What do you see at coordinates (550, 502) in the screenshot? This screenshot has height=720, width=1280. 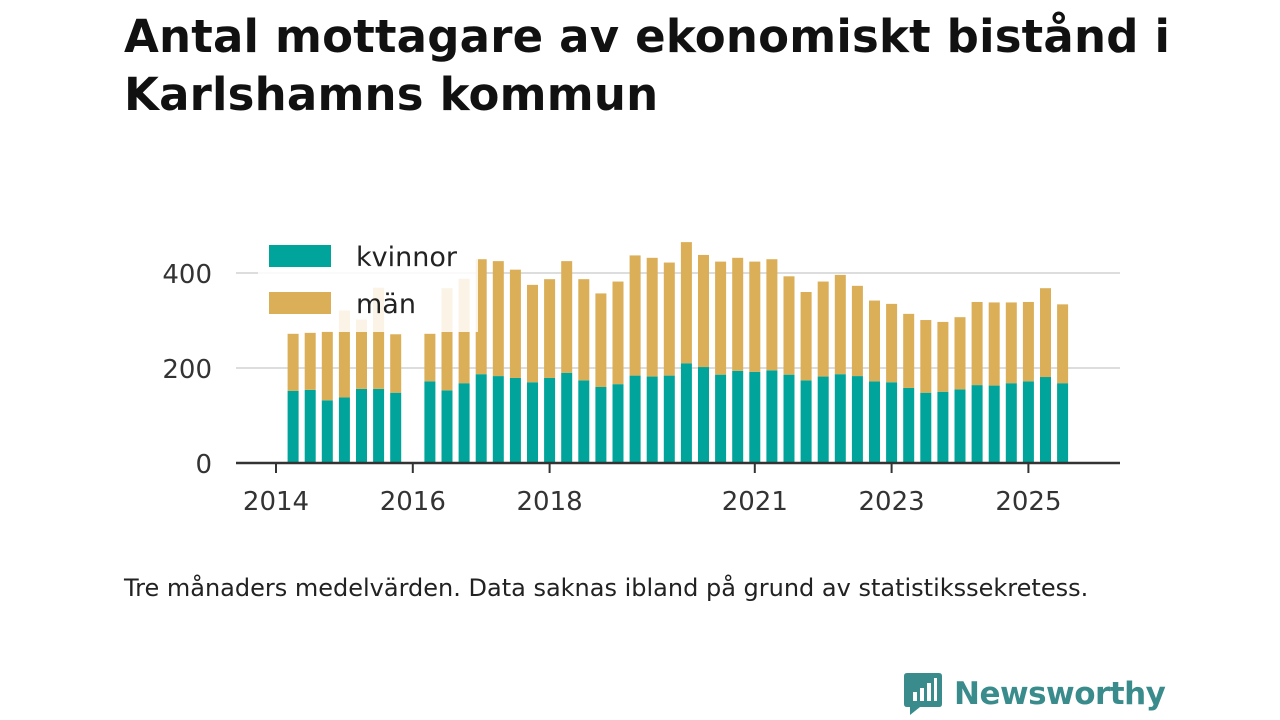 I see `x-tick-label: 2018` at bounding box center [550, 502].